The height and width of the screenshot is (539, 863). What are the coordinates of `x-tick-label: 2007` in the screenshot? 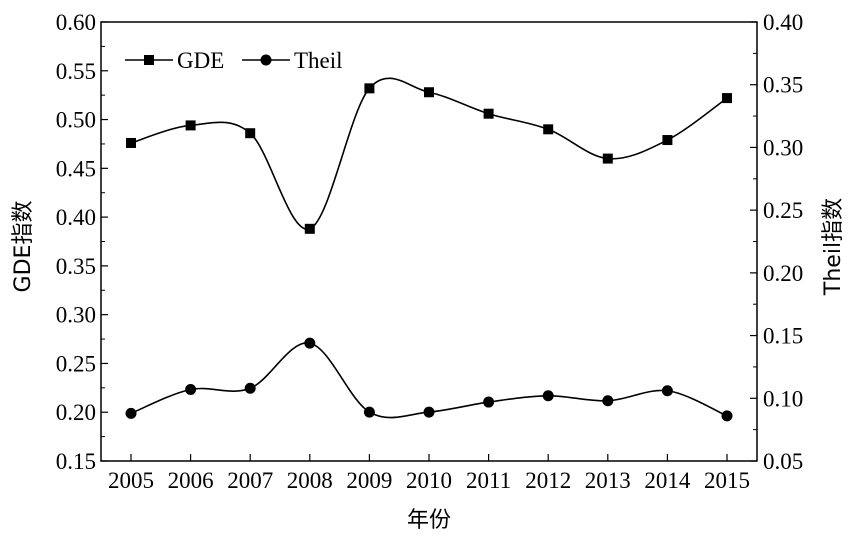 It's located at (250, 480).